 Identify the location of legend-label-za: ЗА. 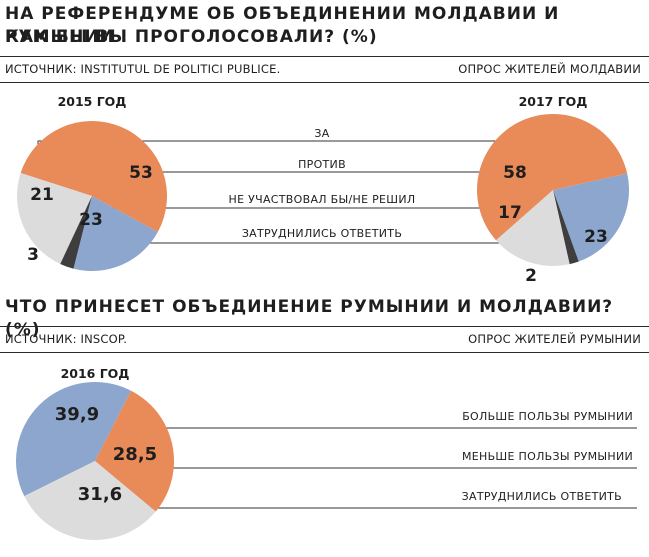
(321, 133).